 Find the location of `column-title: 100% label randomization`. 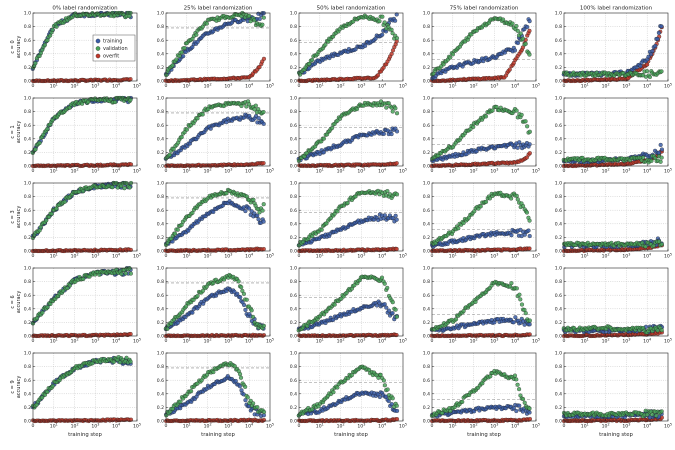

column-title: 100% label randomization is located at coordinates (616, 9).